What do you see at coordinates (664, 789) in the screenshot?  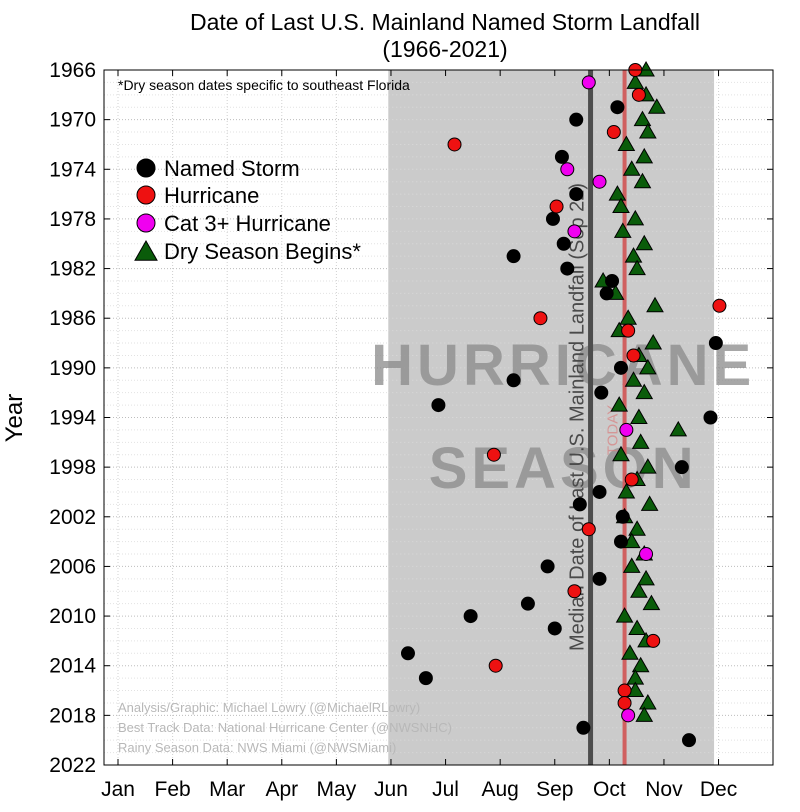 I see `x-tick-label: Nov` at bounding box center [664, 789].